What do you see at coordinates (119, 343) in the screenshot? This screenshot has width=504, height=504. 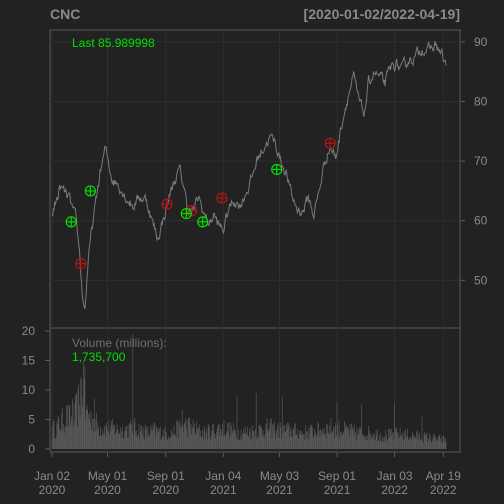 I see `volume-label: Volume (millions):` at bounding box center [119, 343].